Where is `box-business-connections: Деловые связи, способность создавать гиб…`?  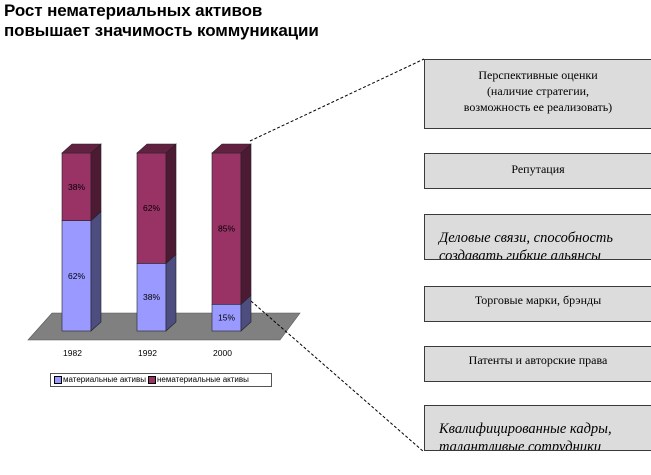
box-business-connections: Деловые связи, способность создавать гиб… is located at coordinates (537, 237).